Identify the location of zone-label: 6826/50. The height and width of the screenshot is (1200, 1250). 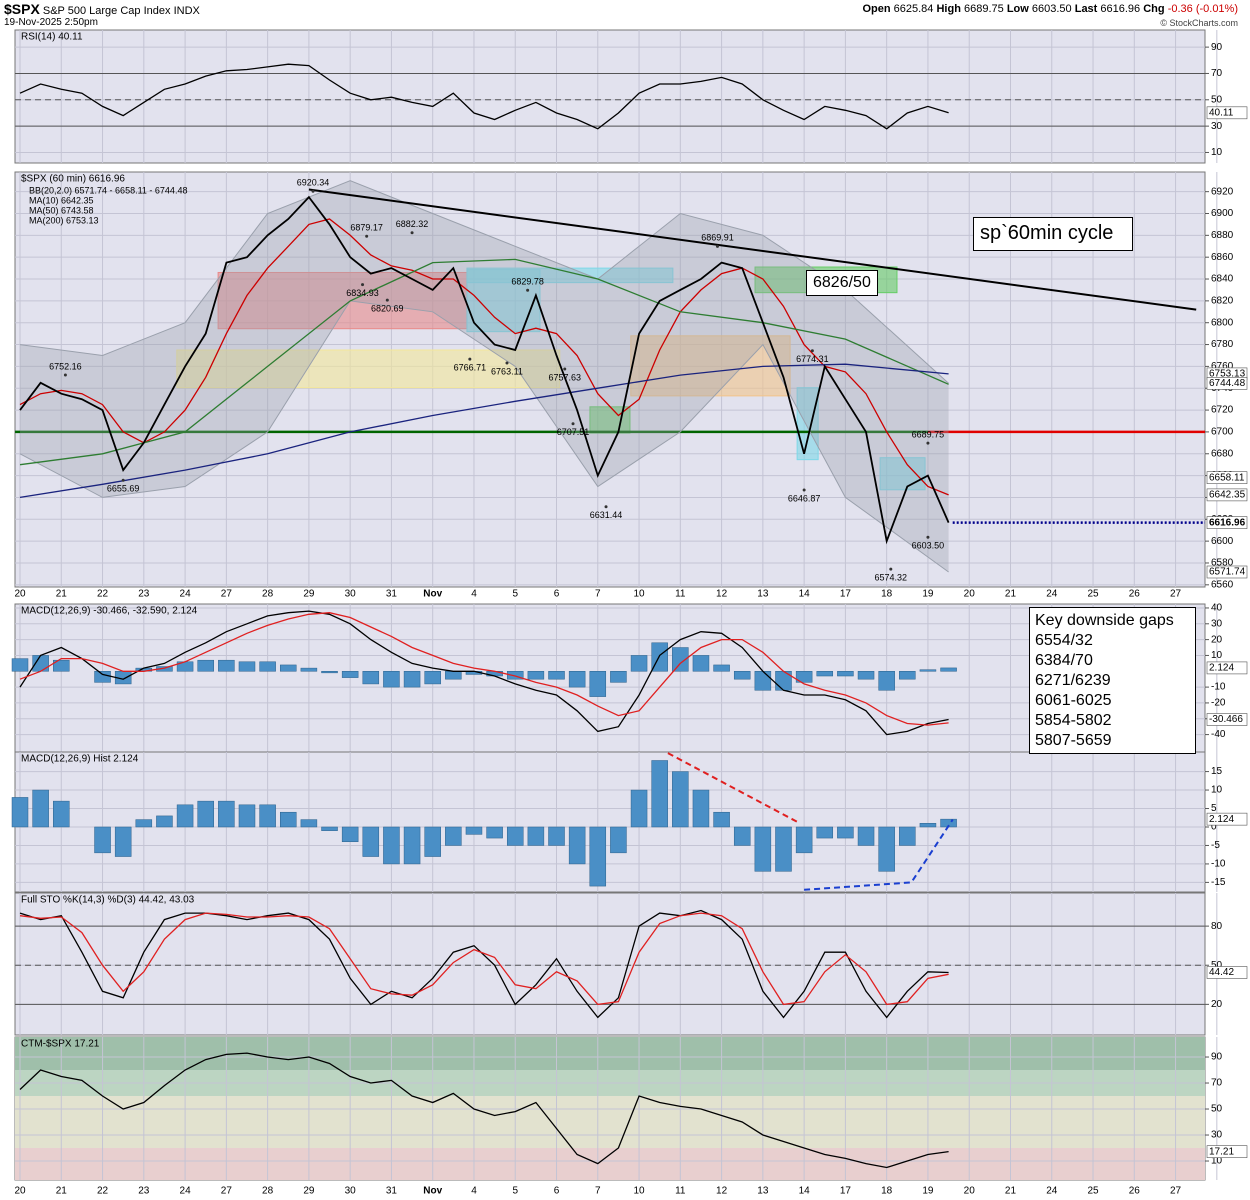
(842, 283).